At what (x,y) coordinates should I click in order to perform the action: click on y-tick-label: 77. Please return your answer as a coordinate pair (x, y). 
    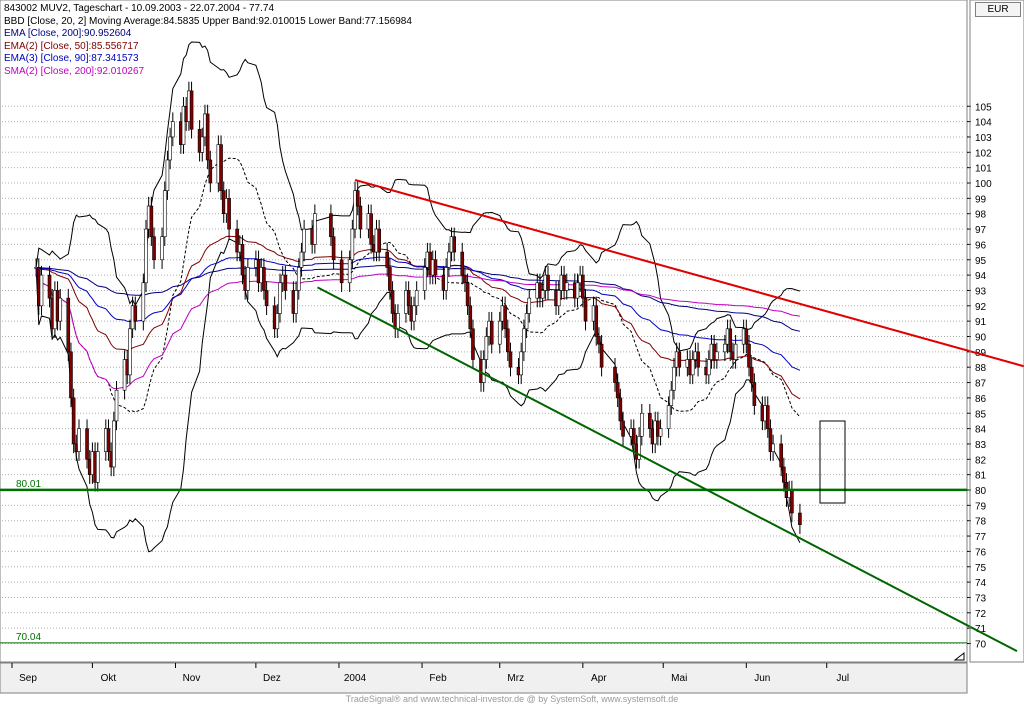
    Looking at the image, I should click on (981, 537).